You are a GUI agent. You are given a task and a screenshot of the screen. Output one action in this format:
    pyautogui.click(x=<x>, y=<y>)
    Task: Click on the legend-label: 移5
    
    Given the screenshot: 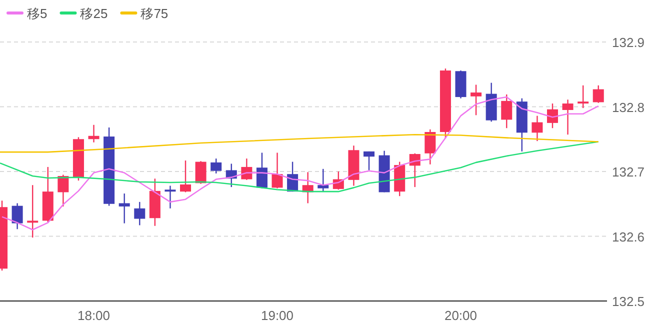 What is the action you would take?
    pyautogui.click(x=37, y=13)
    